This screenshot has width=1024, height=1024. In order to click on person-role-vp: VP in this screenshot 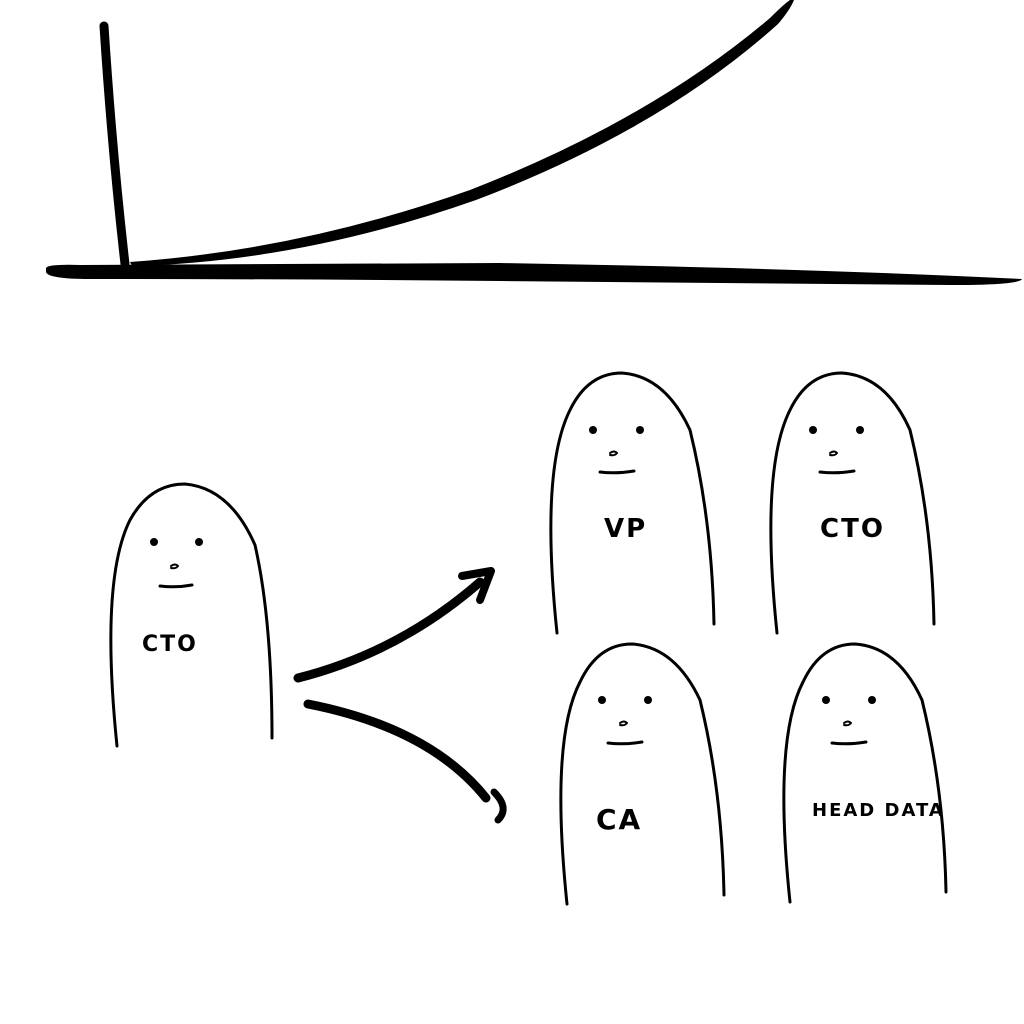, I will do `click(632, 503)`.